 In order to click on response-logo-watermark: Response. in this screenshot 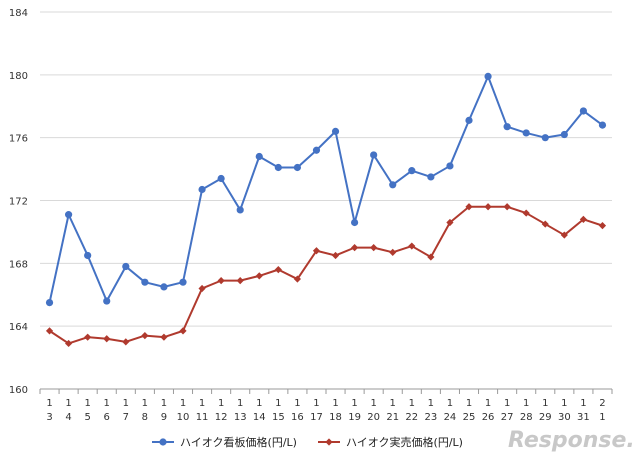, I will do `click(571, 440)`.